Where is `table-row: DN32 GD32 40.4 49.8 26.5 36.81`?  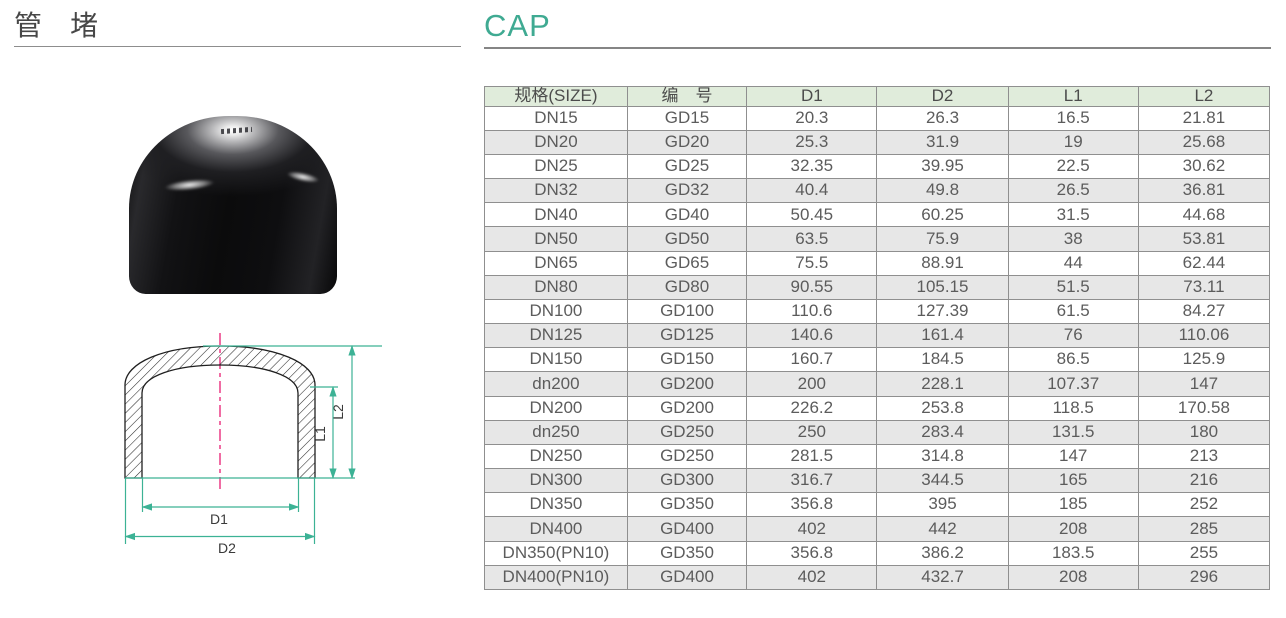
table-row: DN32 GD32 40.4 49.8 26.5 36.81 is located at coordinates (877, 191).